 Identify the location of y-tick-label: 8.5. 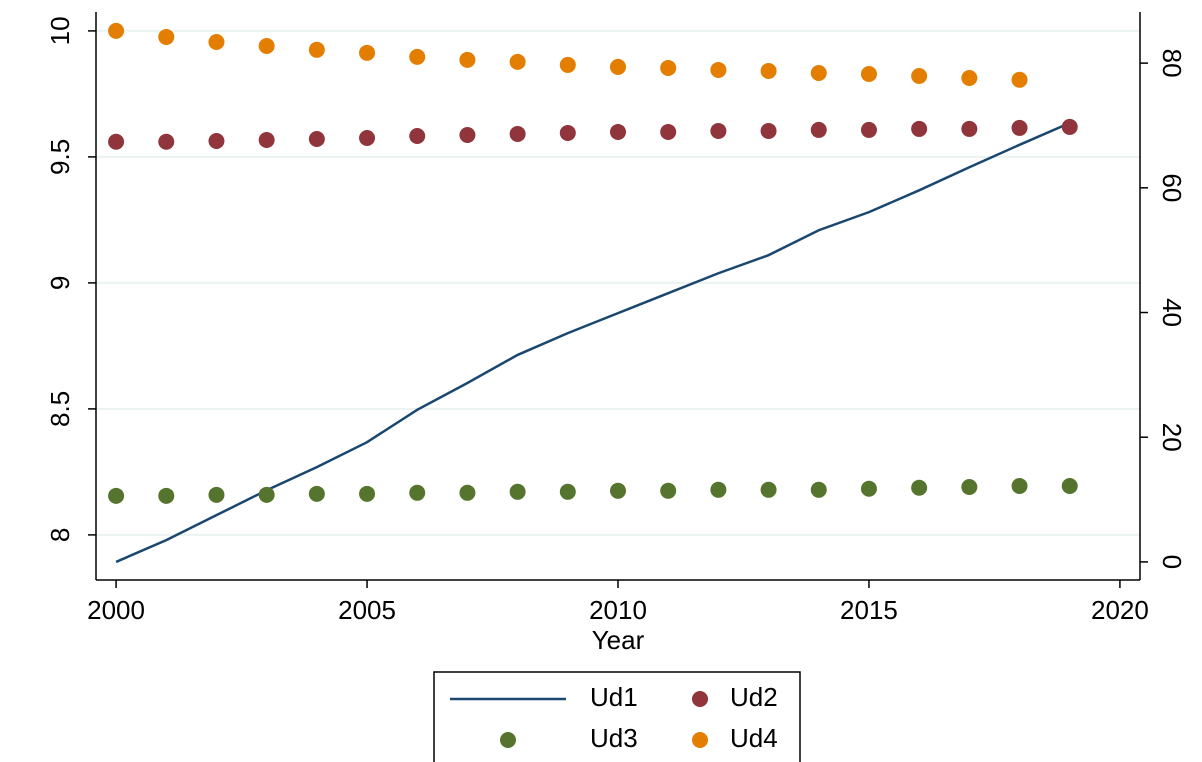
(60, 409).